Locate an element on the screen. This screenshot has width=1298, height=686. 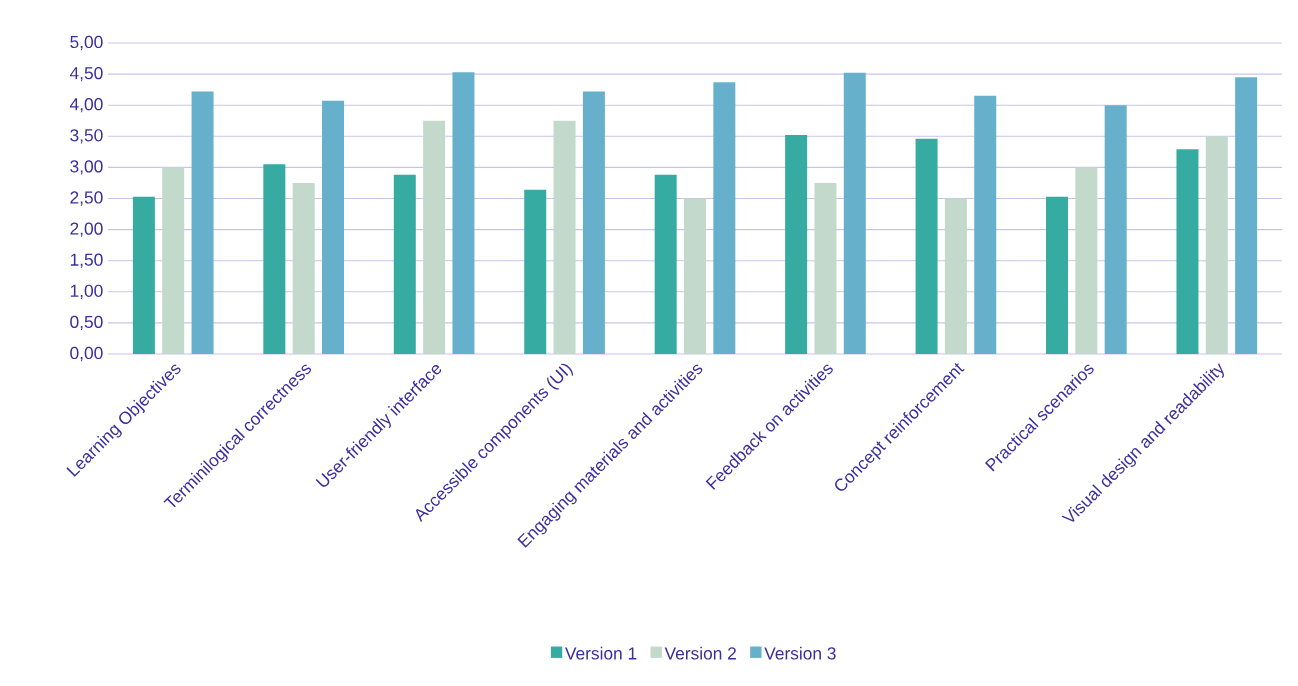
y-tick-label: 4,50 is located at coordinates (86, 74).